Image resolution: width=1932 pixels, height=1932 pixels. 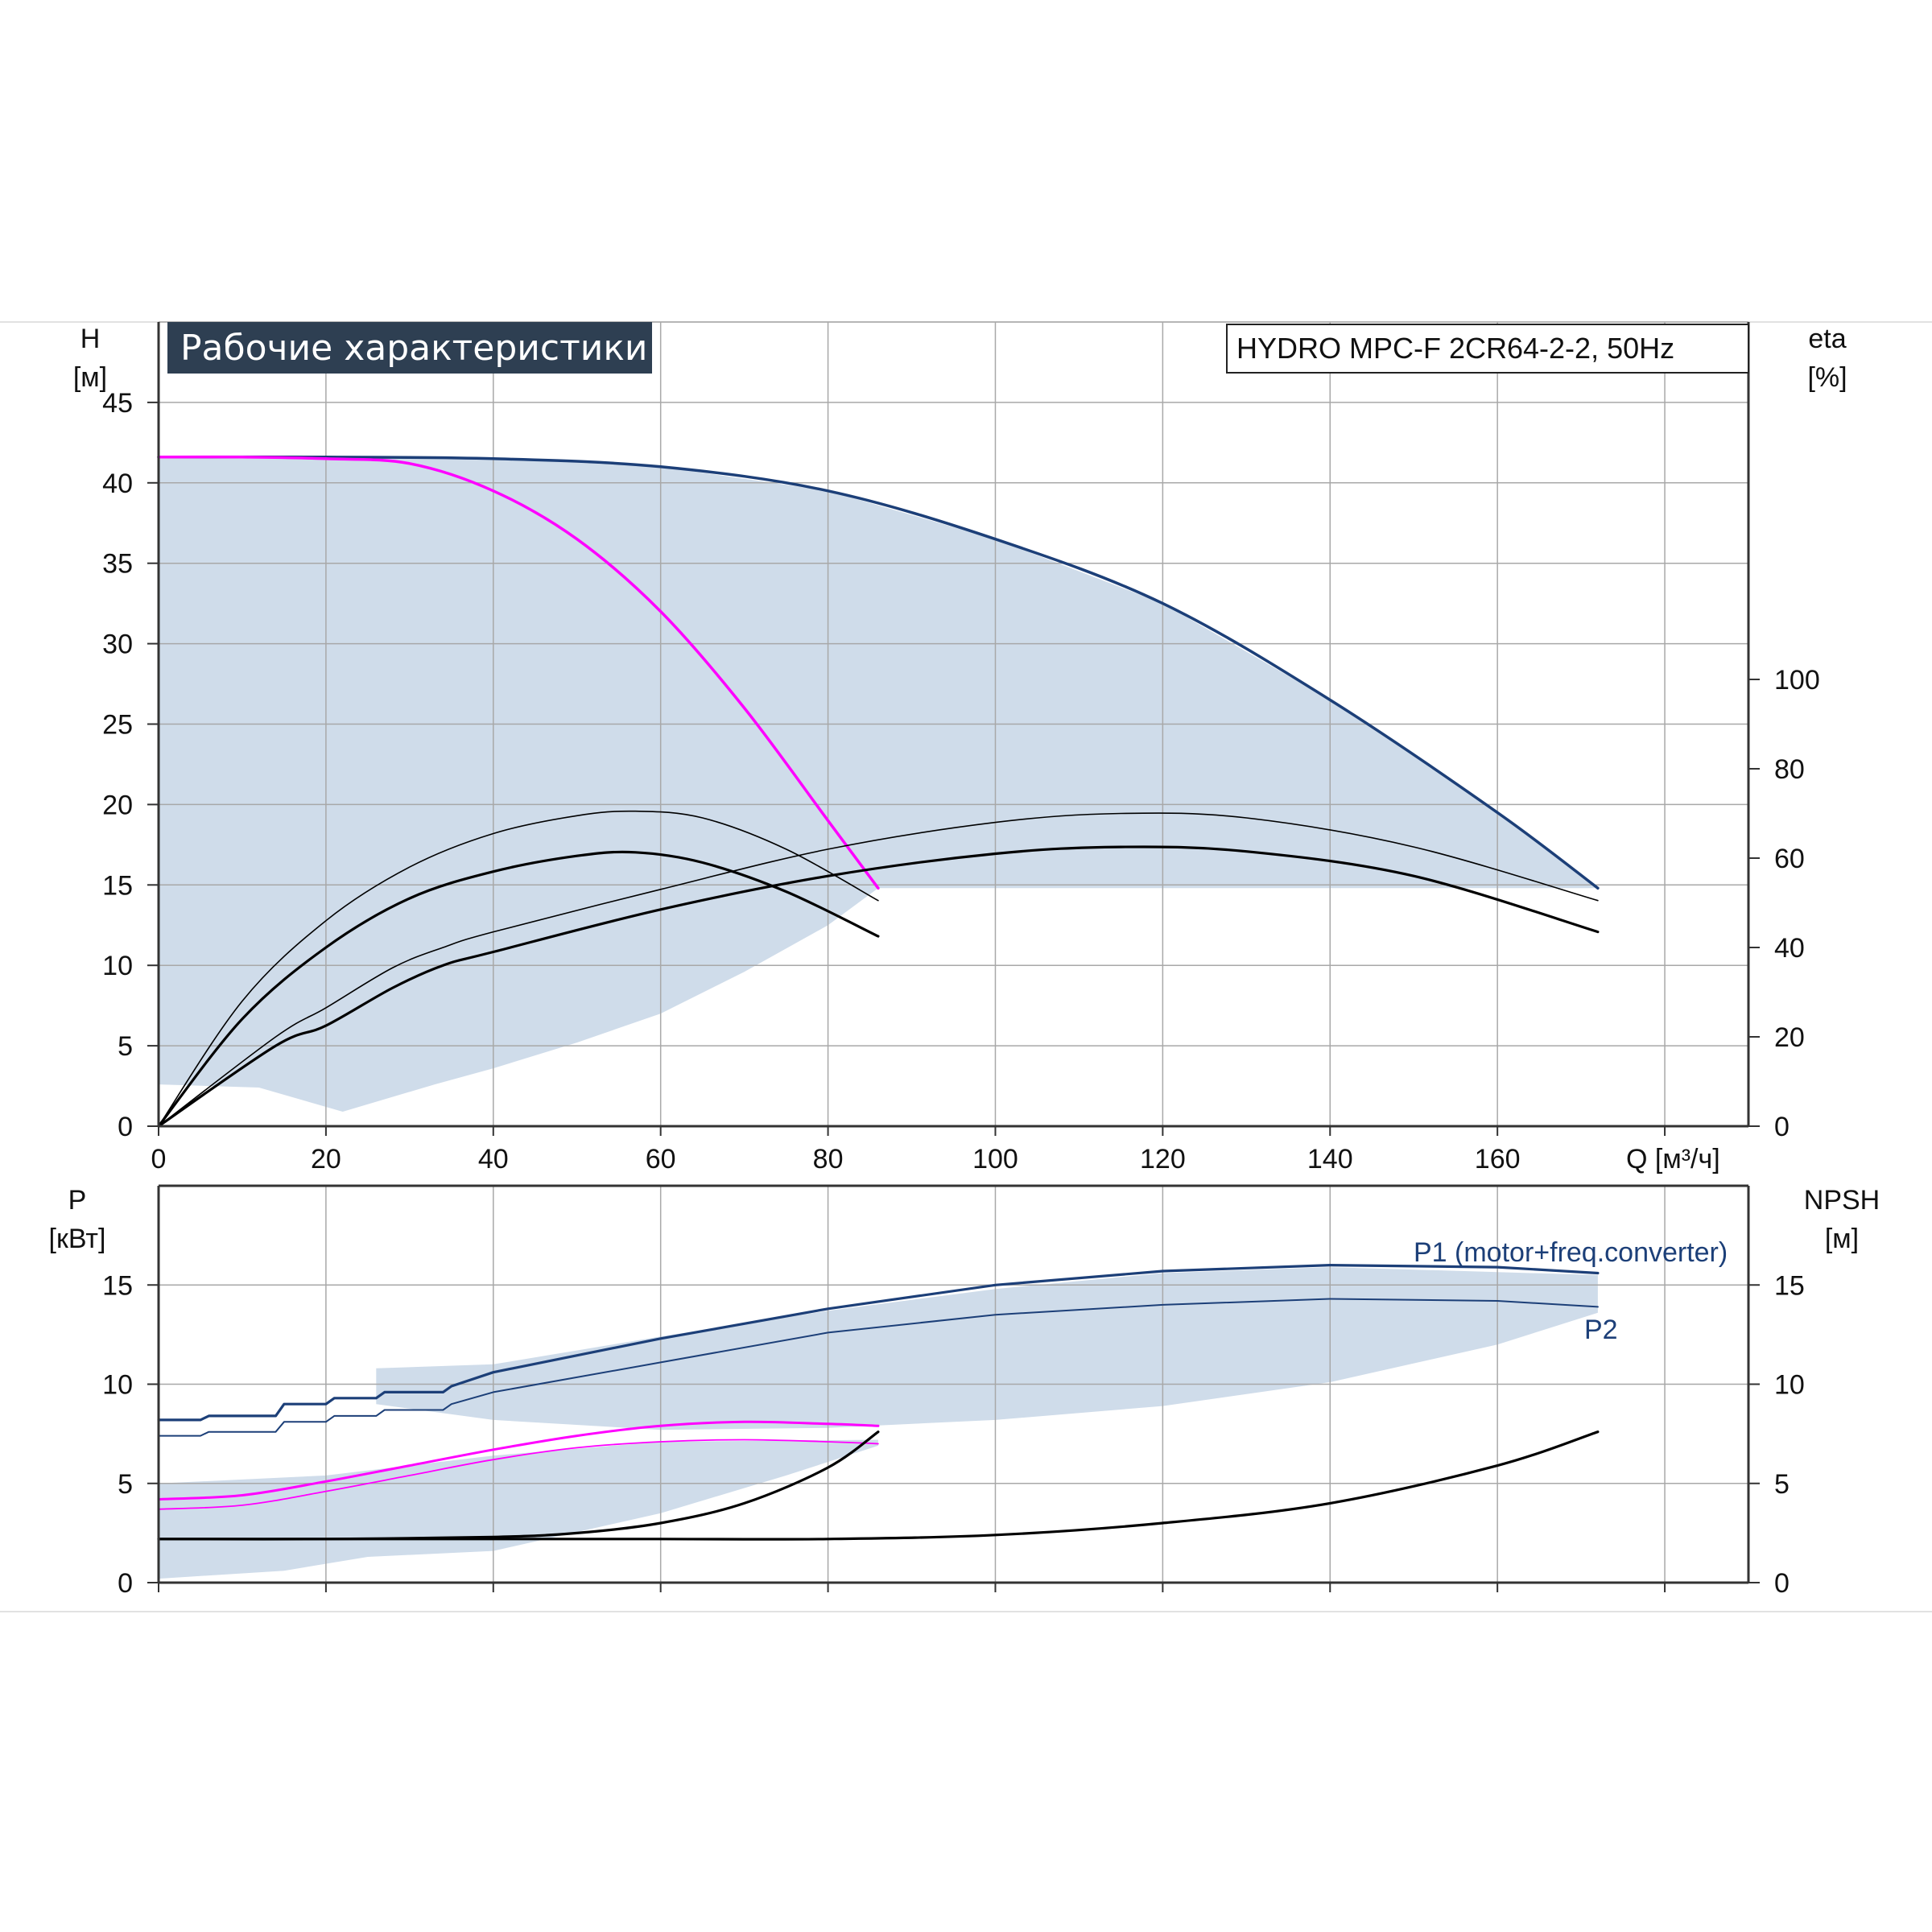 I want to click on x-tick-label: 60, so click(x=661, y=1159).